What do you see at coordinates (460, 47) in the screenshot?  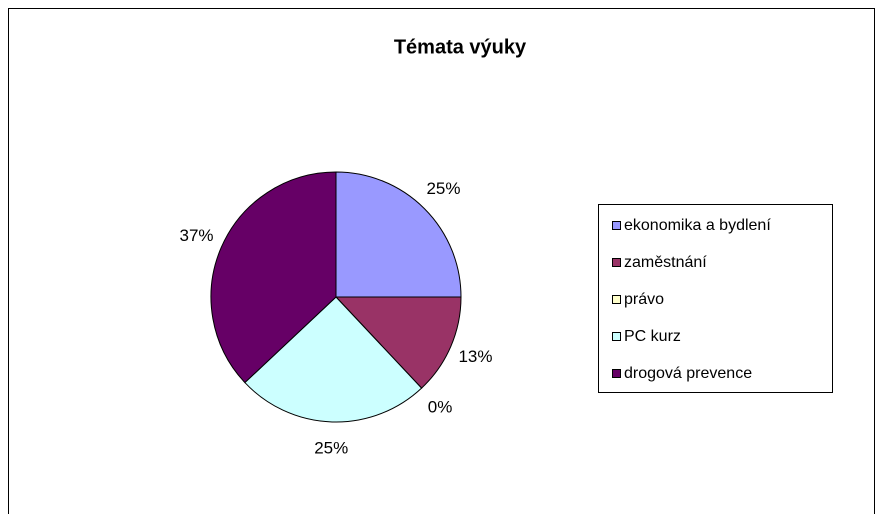 I see `chart-title: Témata výuky` at bounding box center [460, 47].